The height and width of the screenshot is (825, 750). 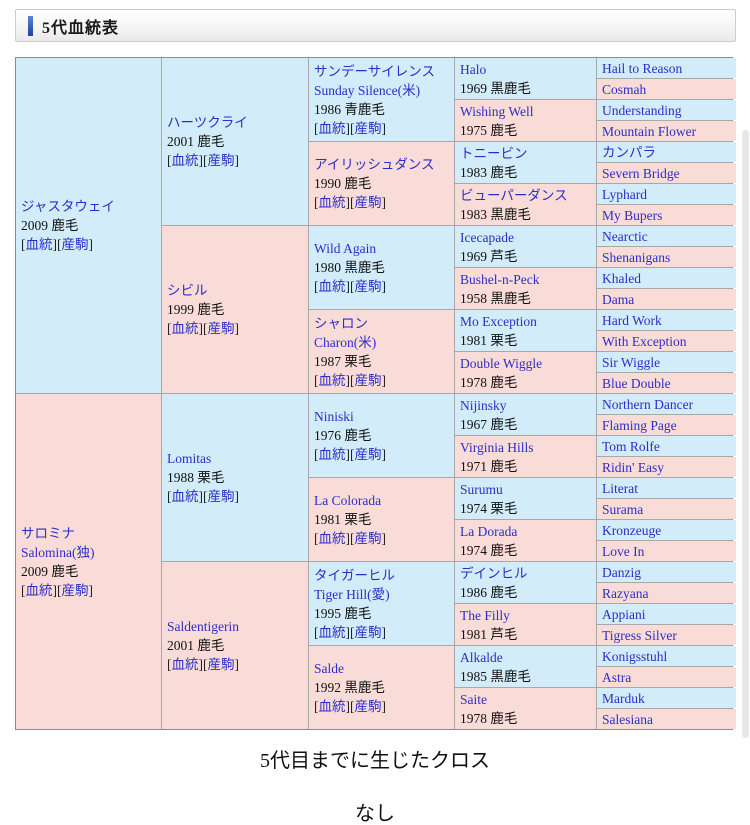 I want to click on horse-name-link: Khaled, so click(x=621, y=278).